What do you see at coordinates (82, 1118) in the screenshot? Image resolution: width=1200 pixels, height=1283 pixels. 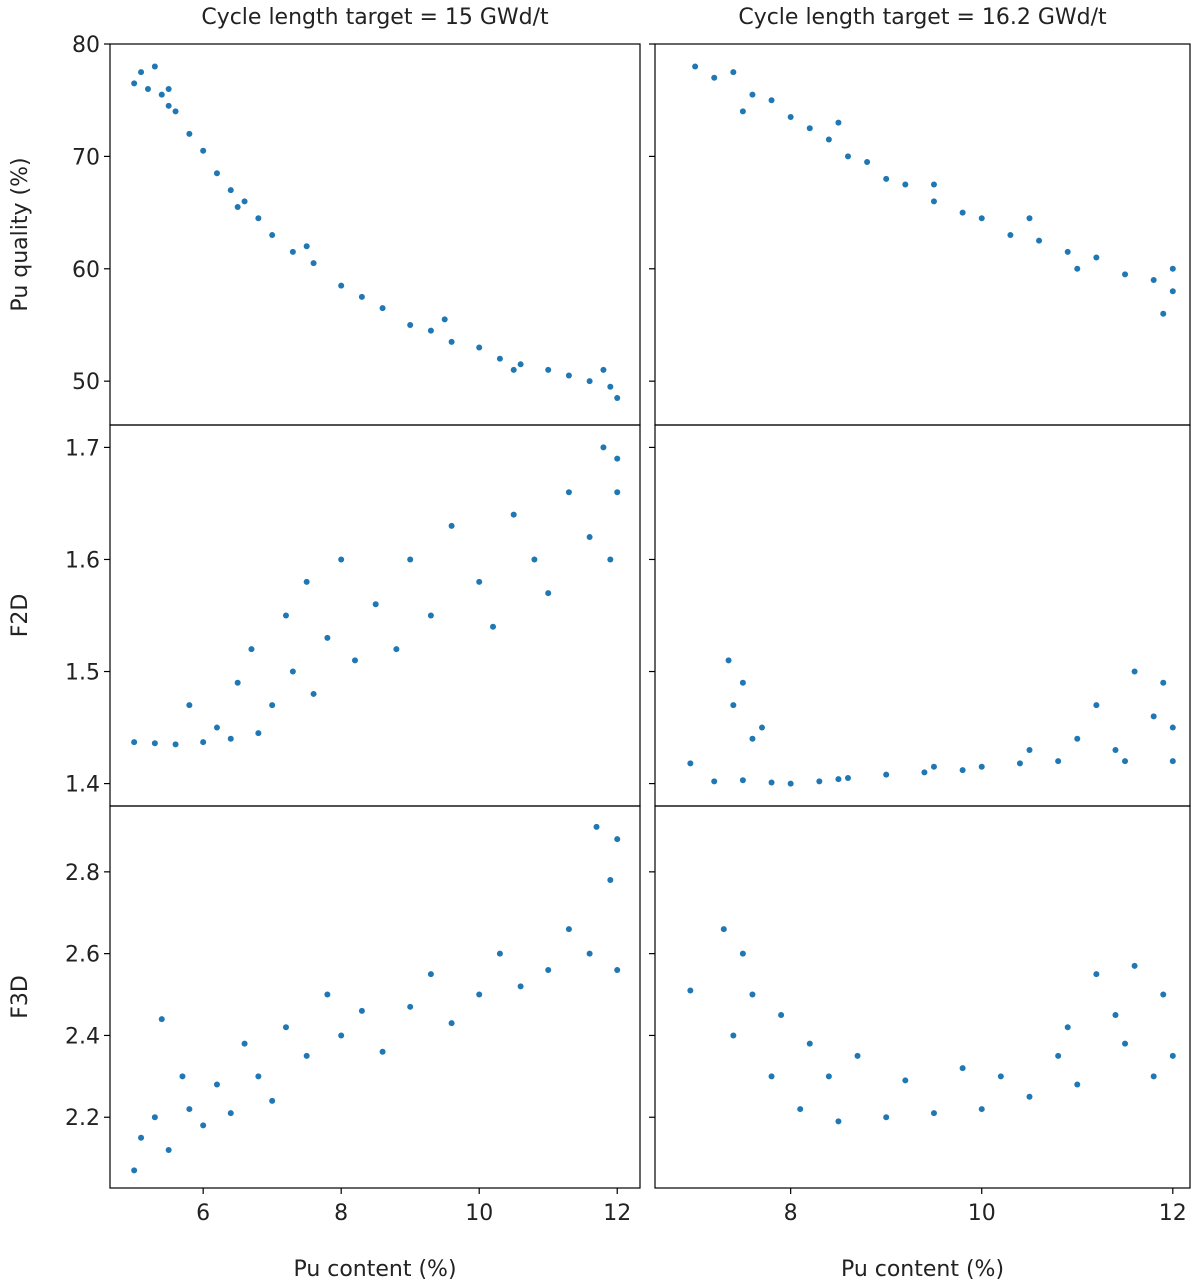 I see `y-tick-label: 2.2` at bounding box center [82, 1118].